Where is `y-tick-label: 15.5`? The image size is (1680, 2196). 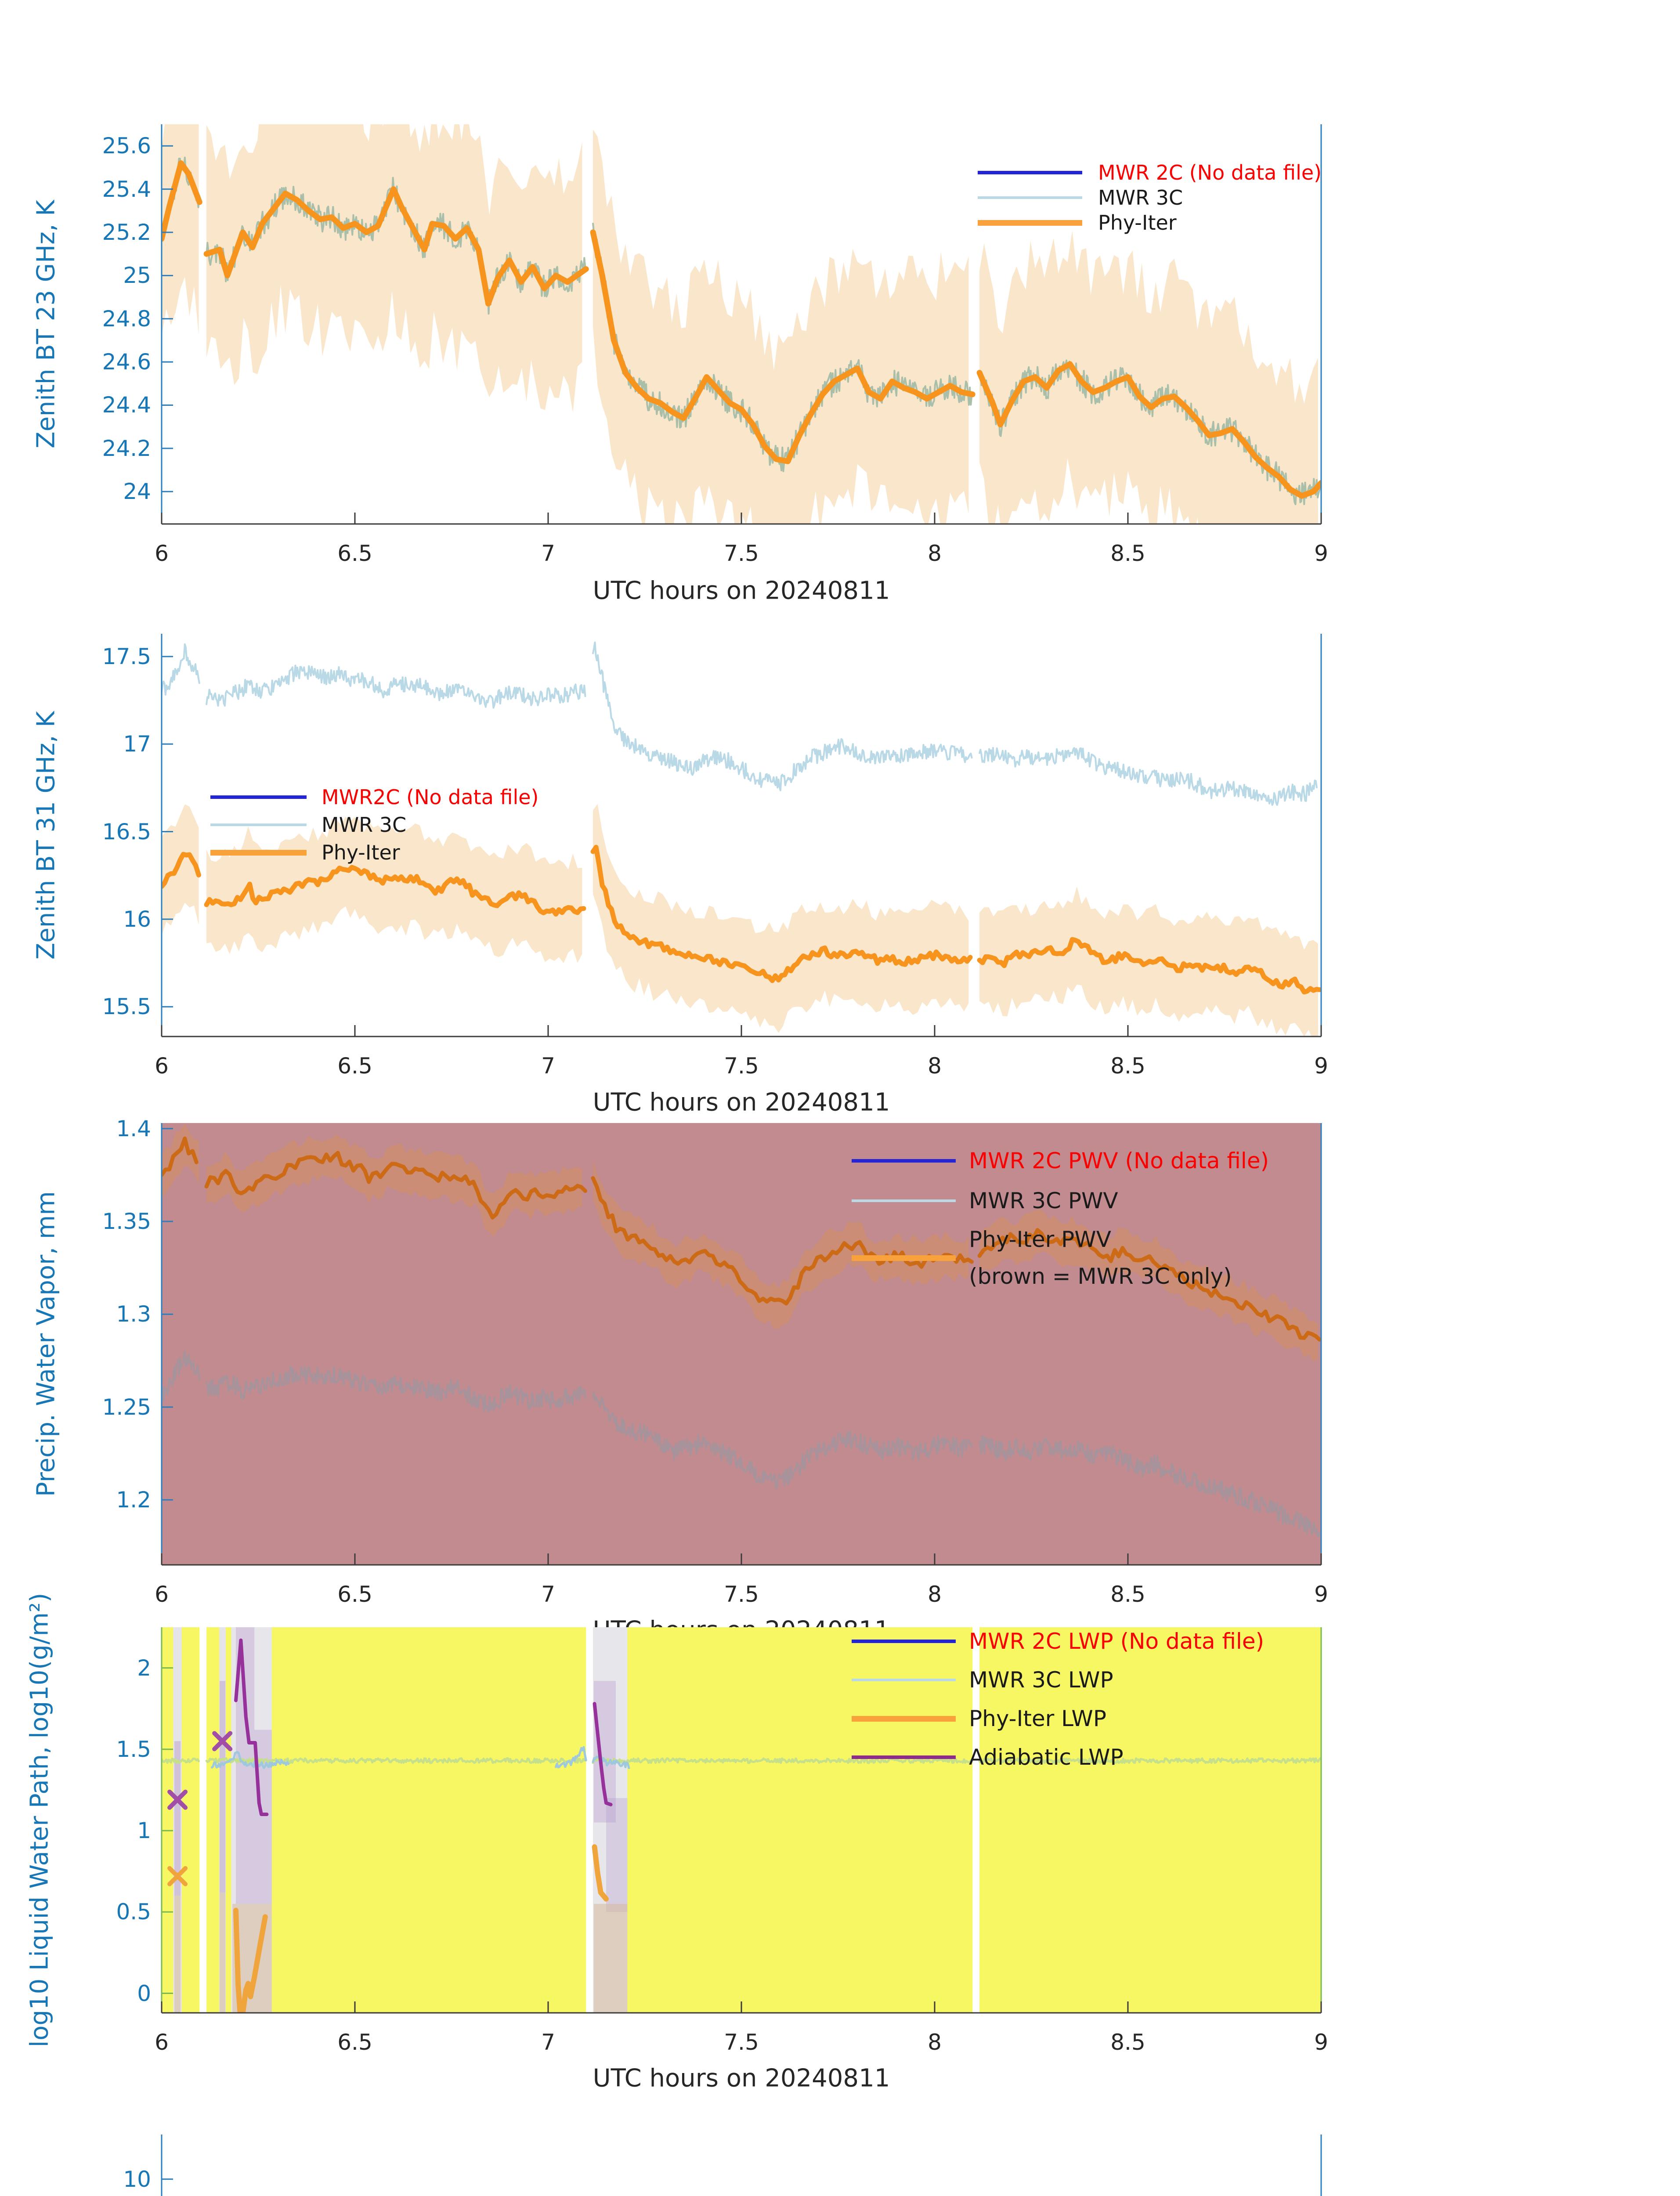 y-tick-label: 15.5 is located at coordinates (127, 1007).